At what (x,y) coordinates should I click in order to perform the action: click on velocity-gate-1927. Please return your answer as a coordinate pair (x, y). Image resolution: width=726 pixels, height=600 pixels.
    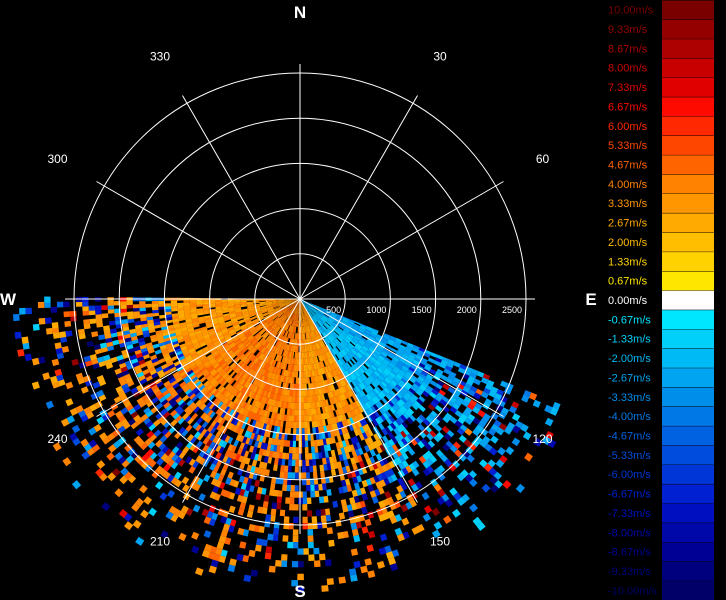
    Looking at the image, I should click on (291, 405).